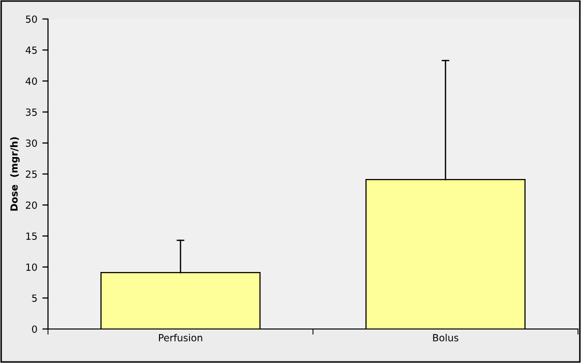  Describe the element at coordinates (31, 143) in the screenshot. I see `y-tick-label: 30` at that location.